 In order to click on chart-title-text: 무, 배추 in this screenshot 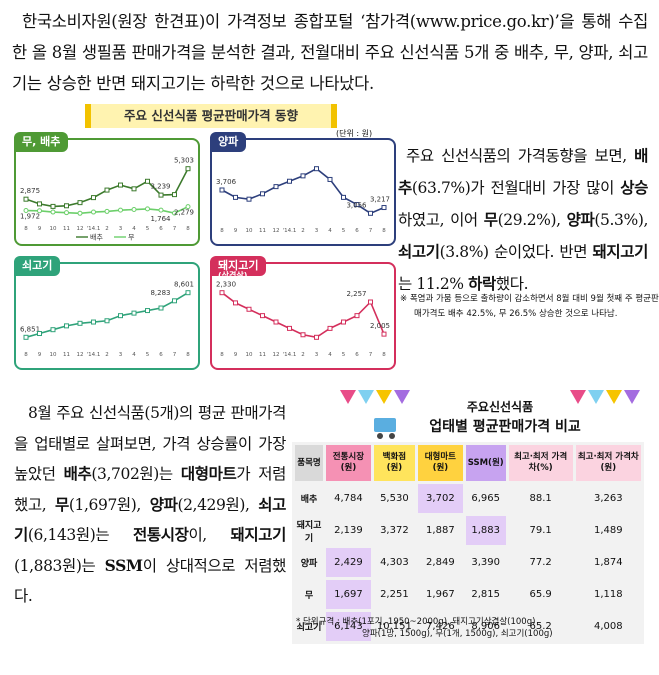, I will do `click(41, 141)`.